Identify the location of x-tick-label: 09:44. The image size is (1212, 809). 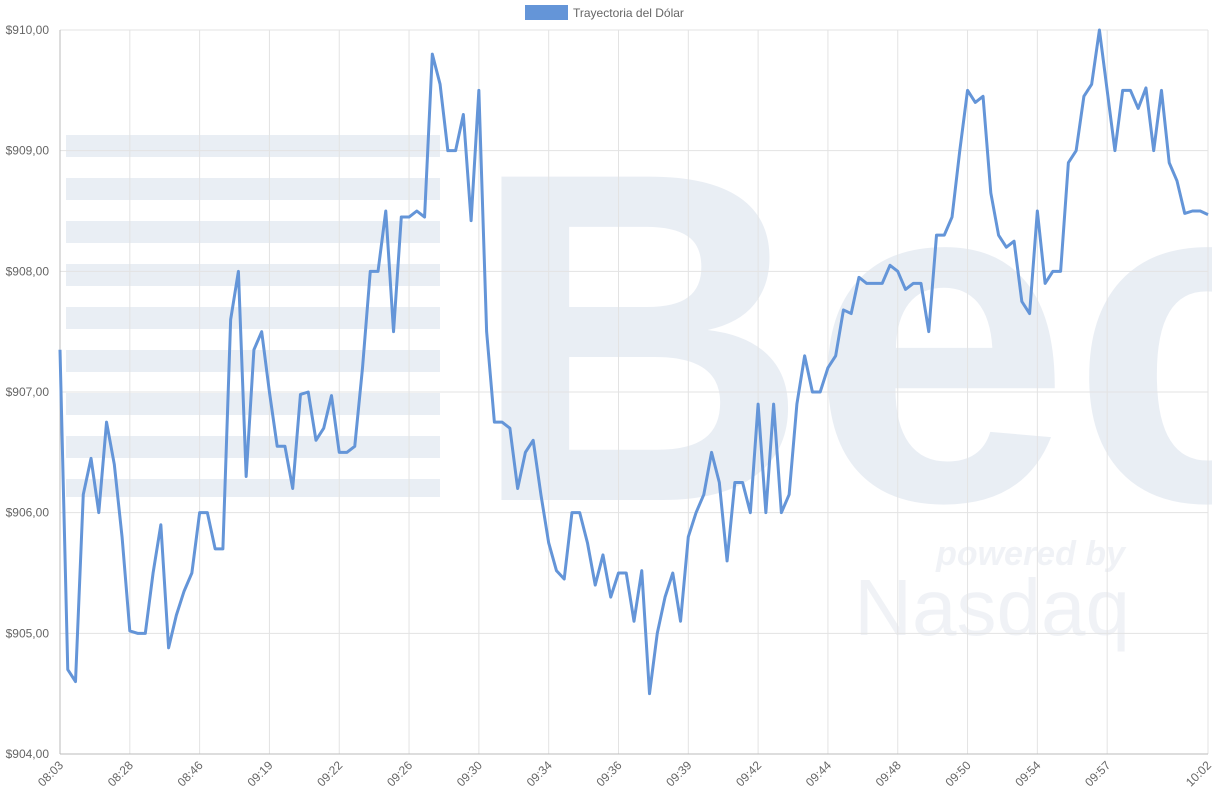
(818, 773).